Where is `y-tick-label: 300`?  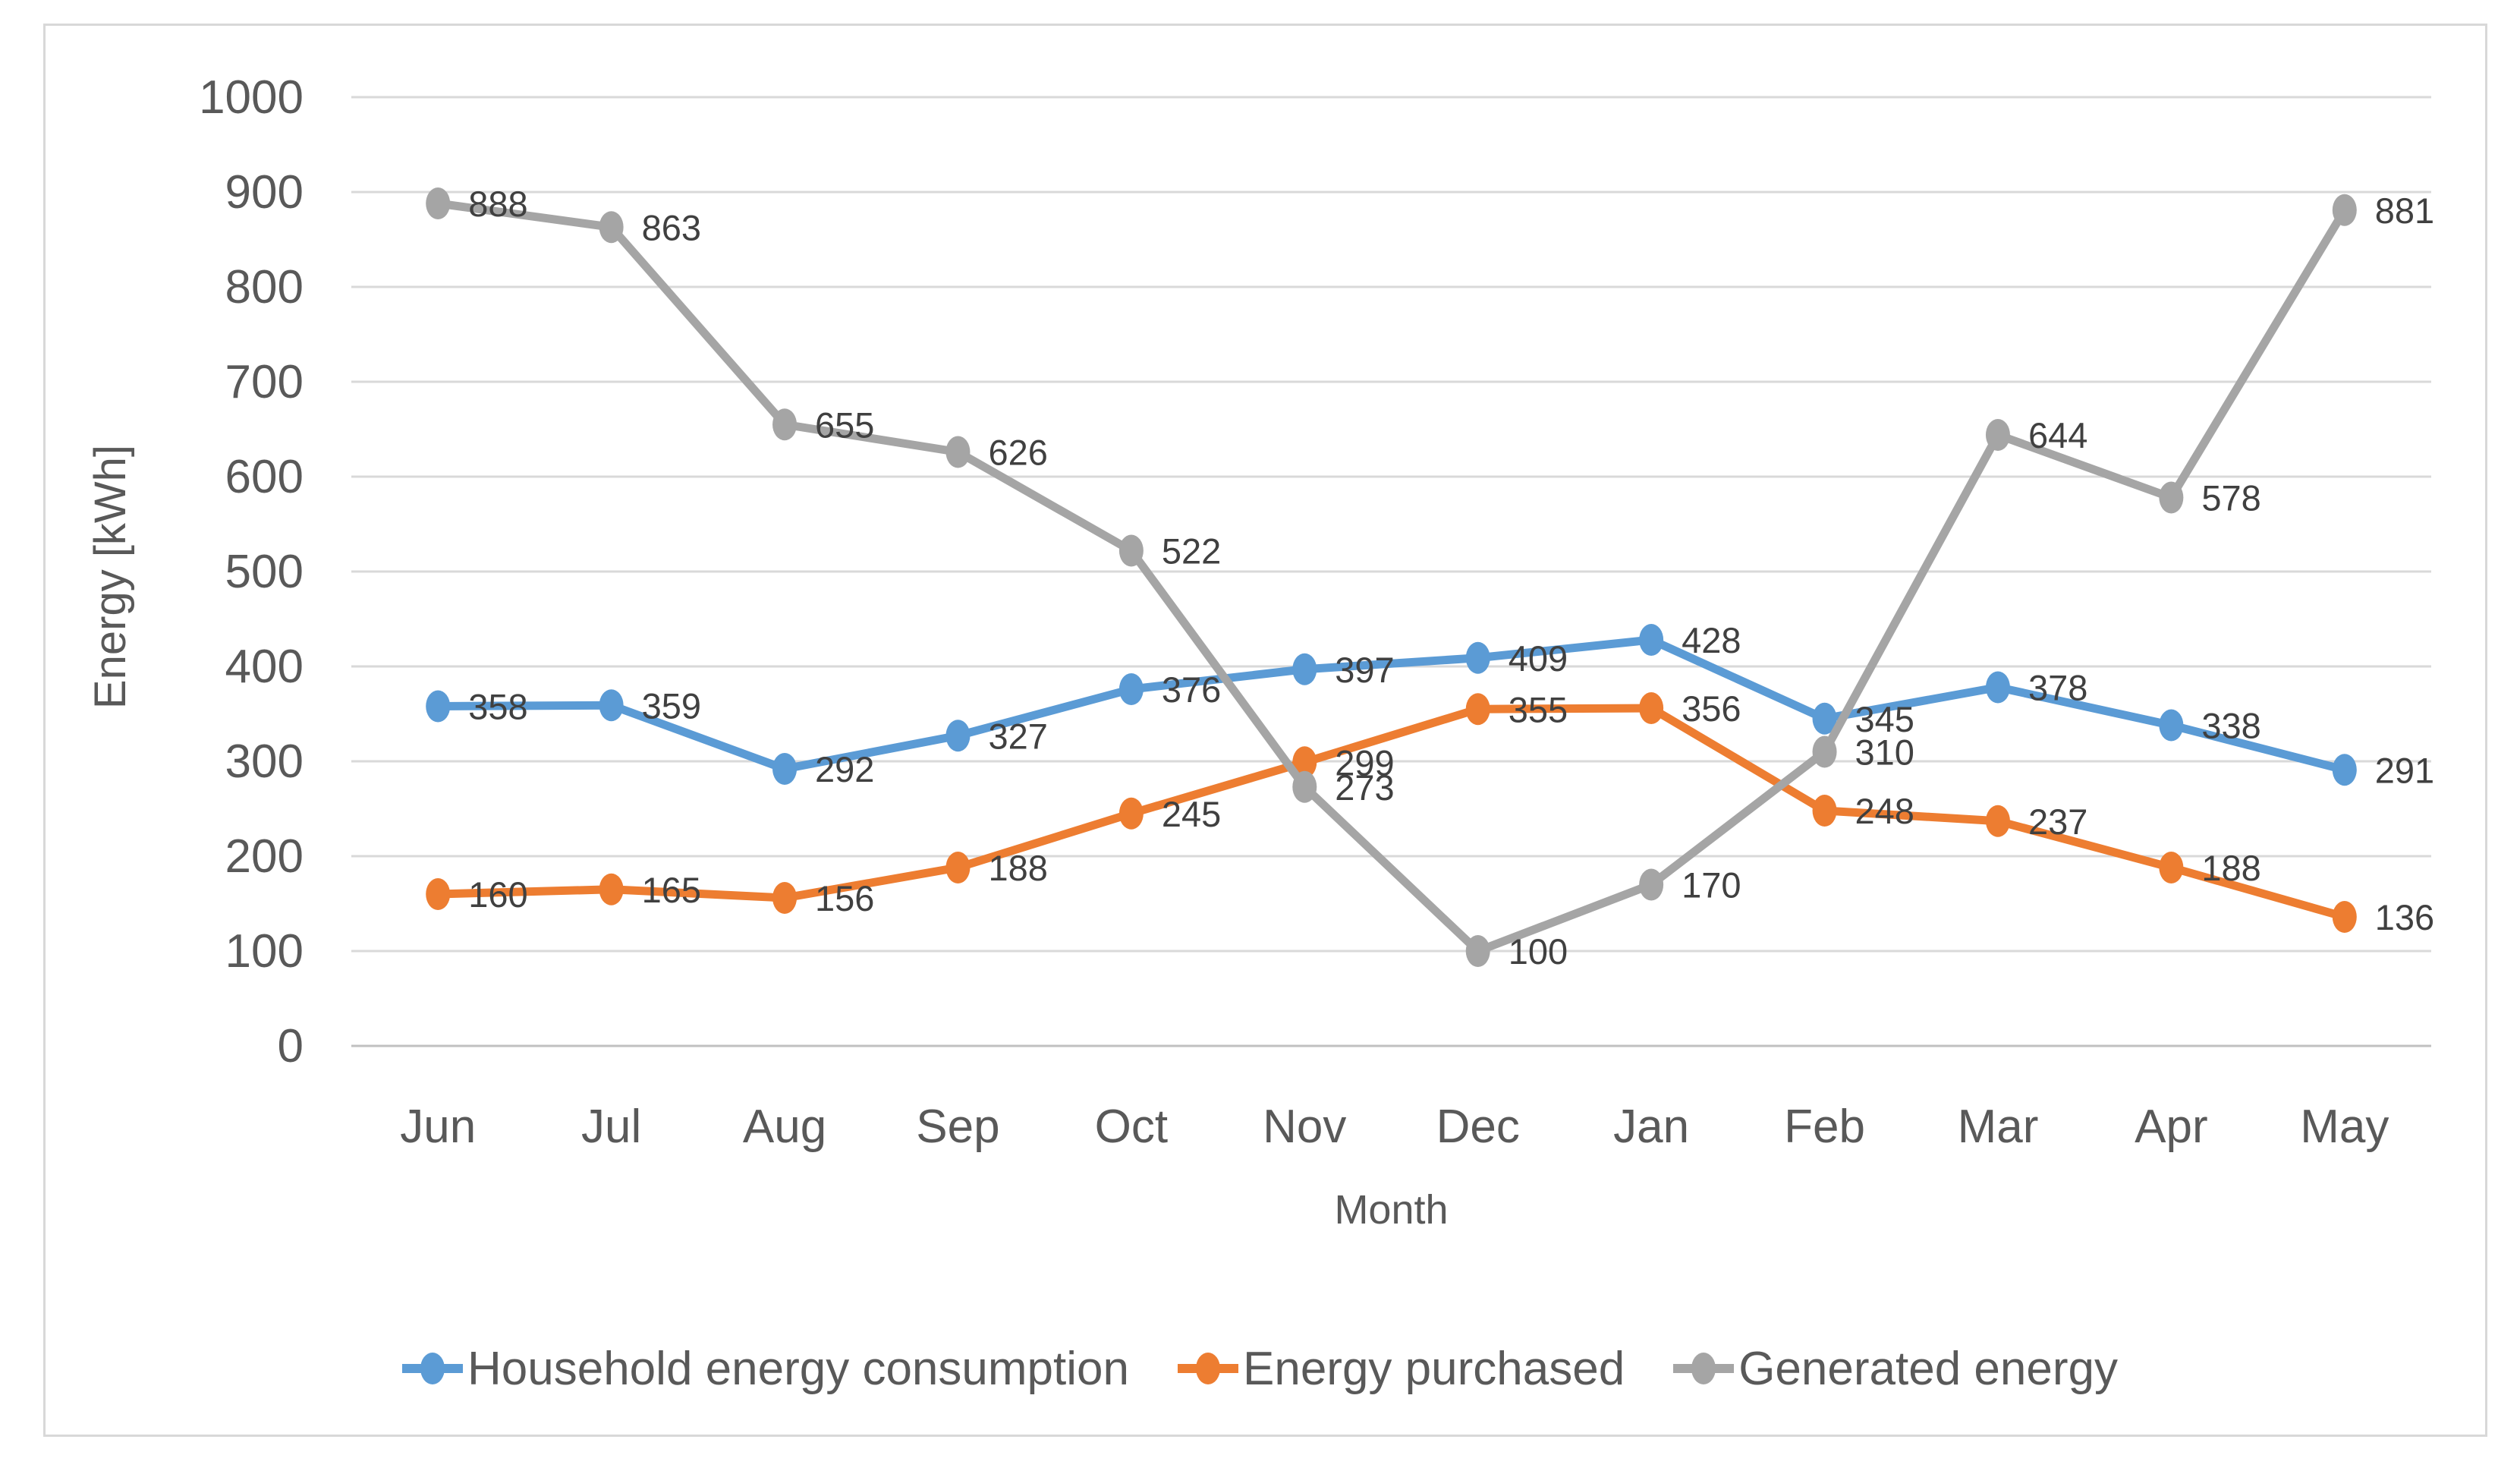 y-tick-label: 300 is located at coordinates (264, 762).